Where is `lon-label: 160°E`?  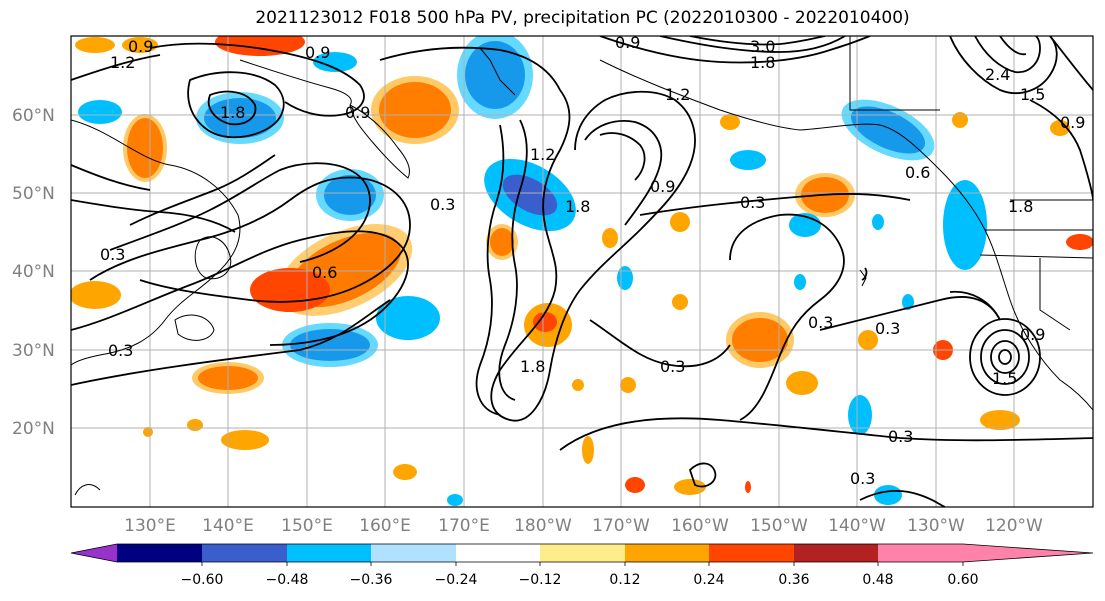 lon-label: 160°E is located at coordinates (385, 526).